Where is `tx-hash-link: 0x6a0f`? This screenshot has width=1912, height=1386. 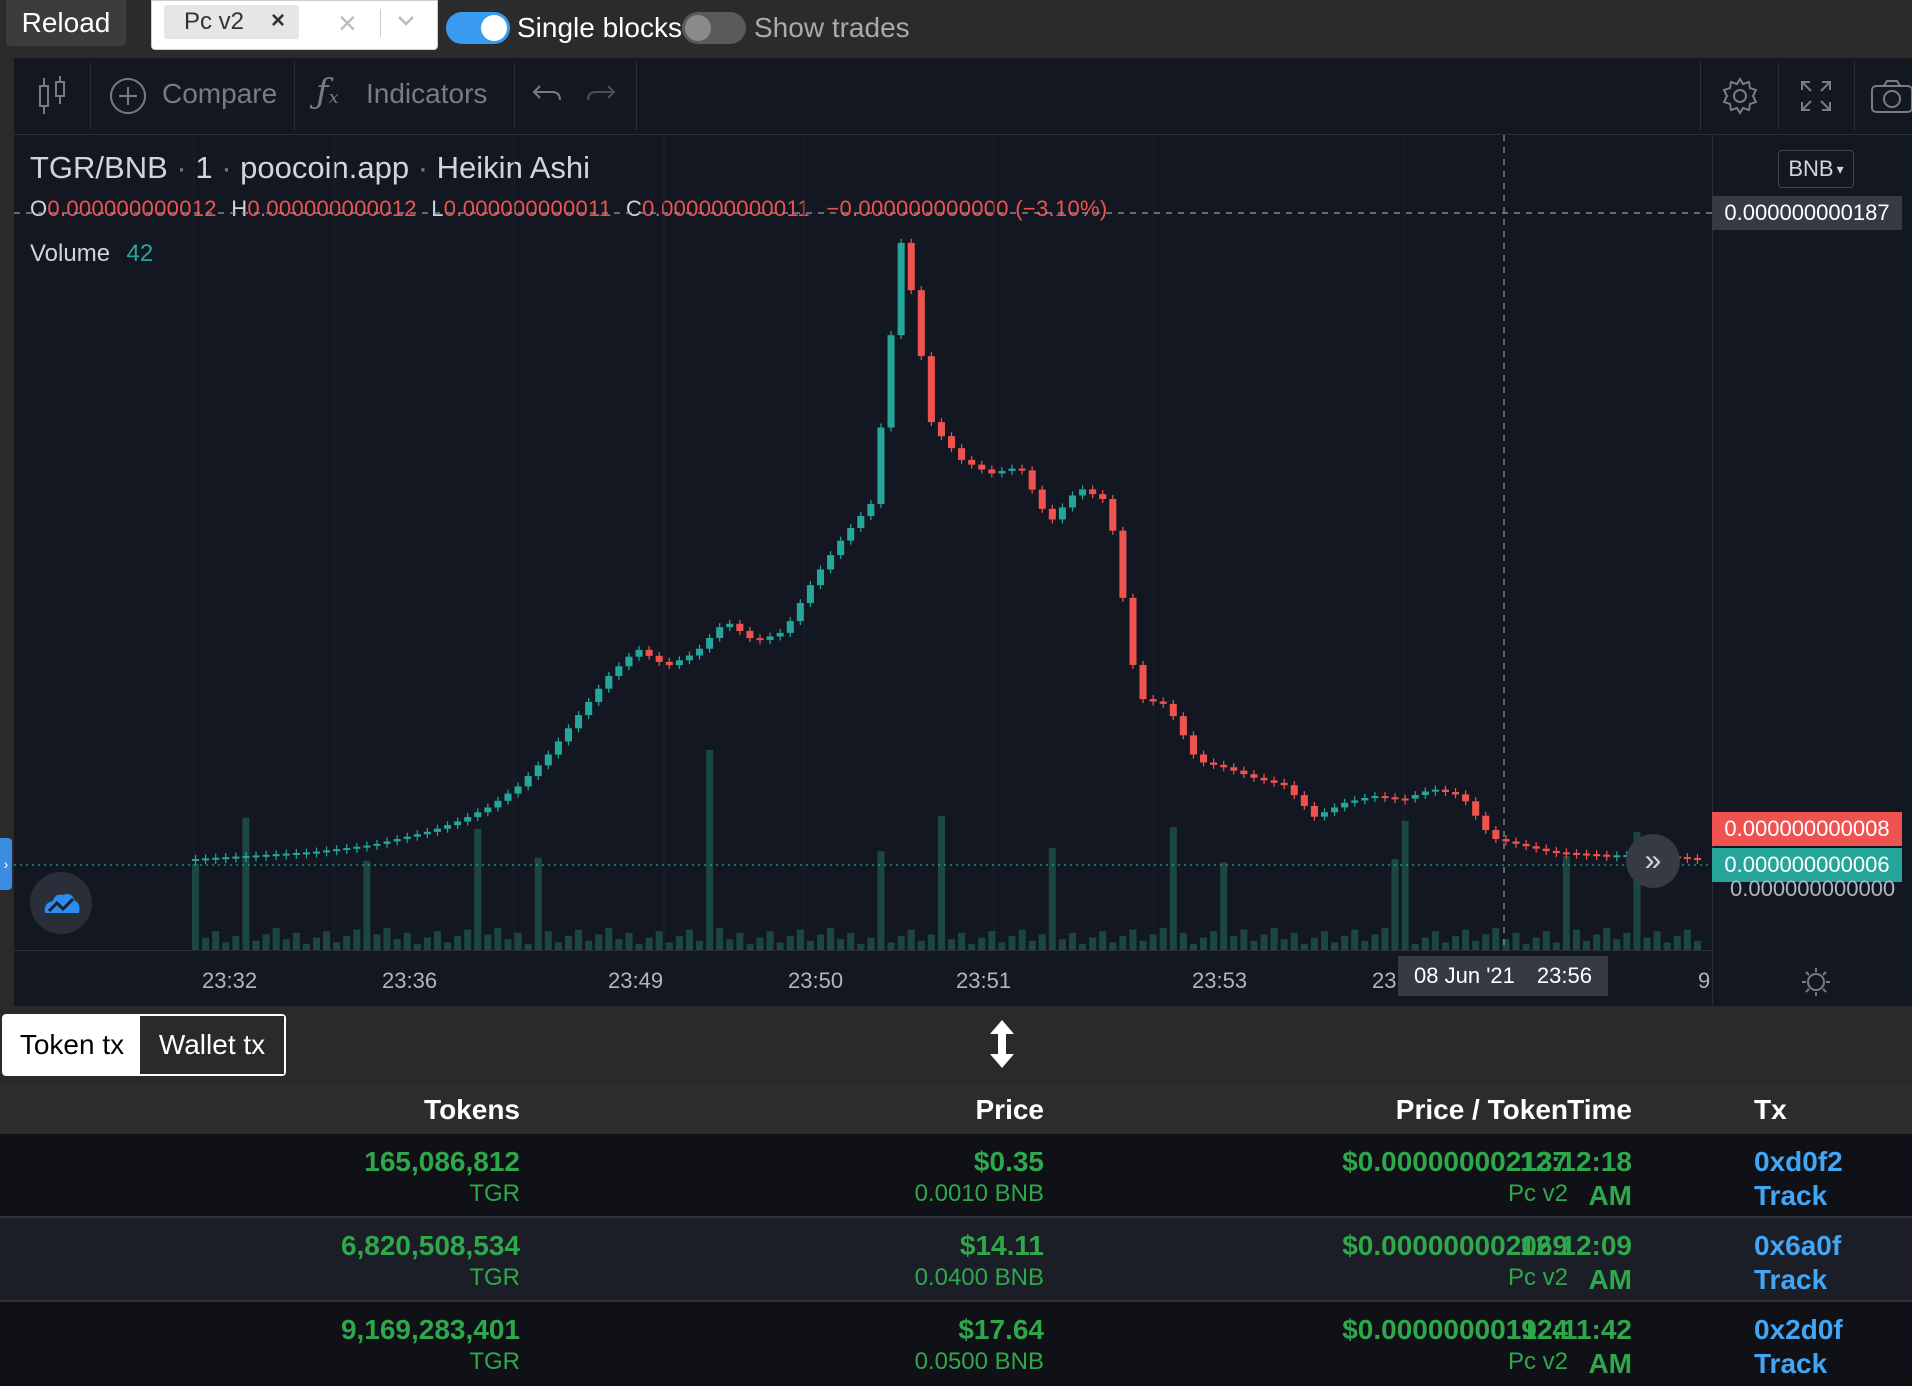
tx-hash-link: 0x6a0f is located at coordinates (1798, 1245).